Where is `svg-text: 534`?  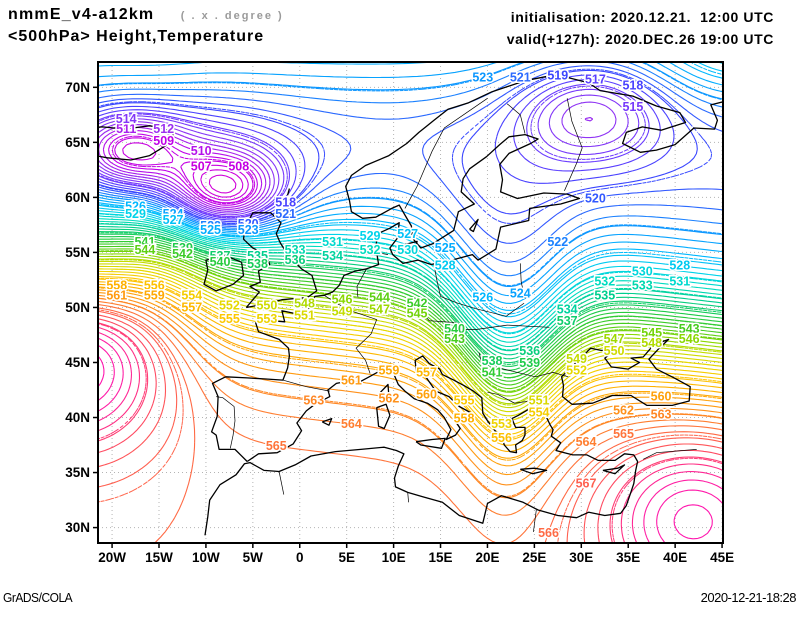 svg-text: 534 is located at coordinates (332, 256).